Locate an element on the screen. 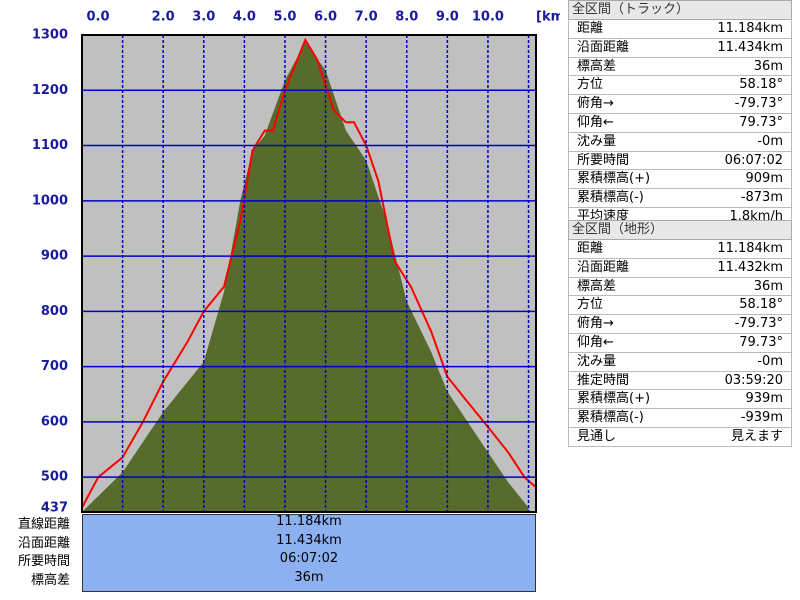  row-value: 939m is located at coordinates (764, 399).